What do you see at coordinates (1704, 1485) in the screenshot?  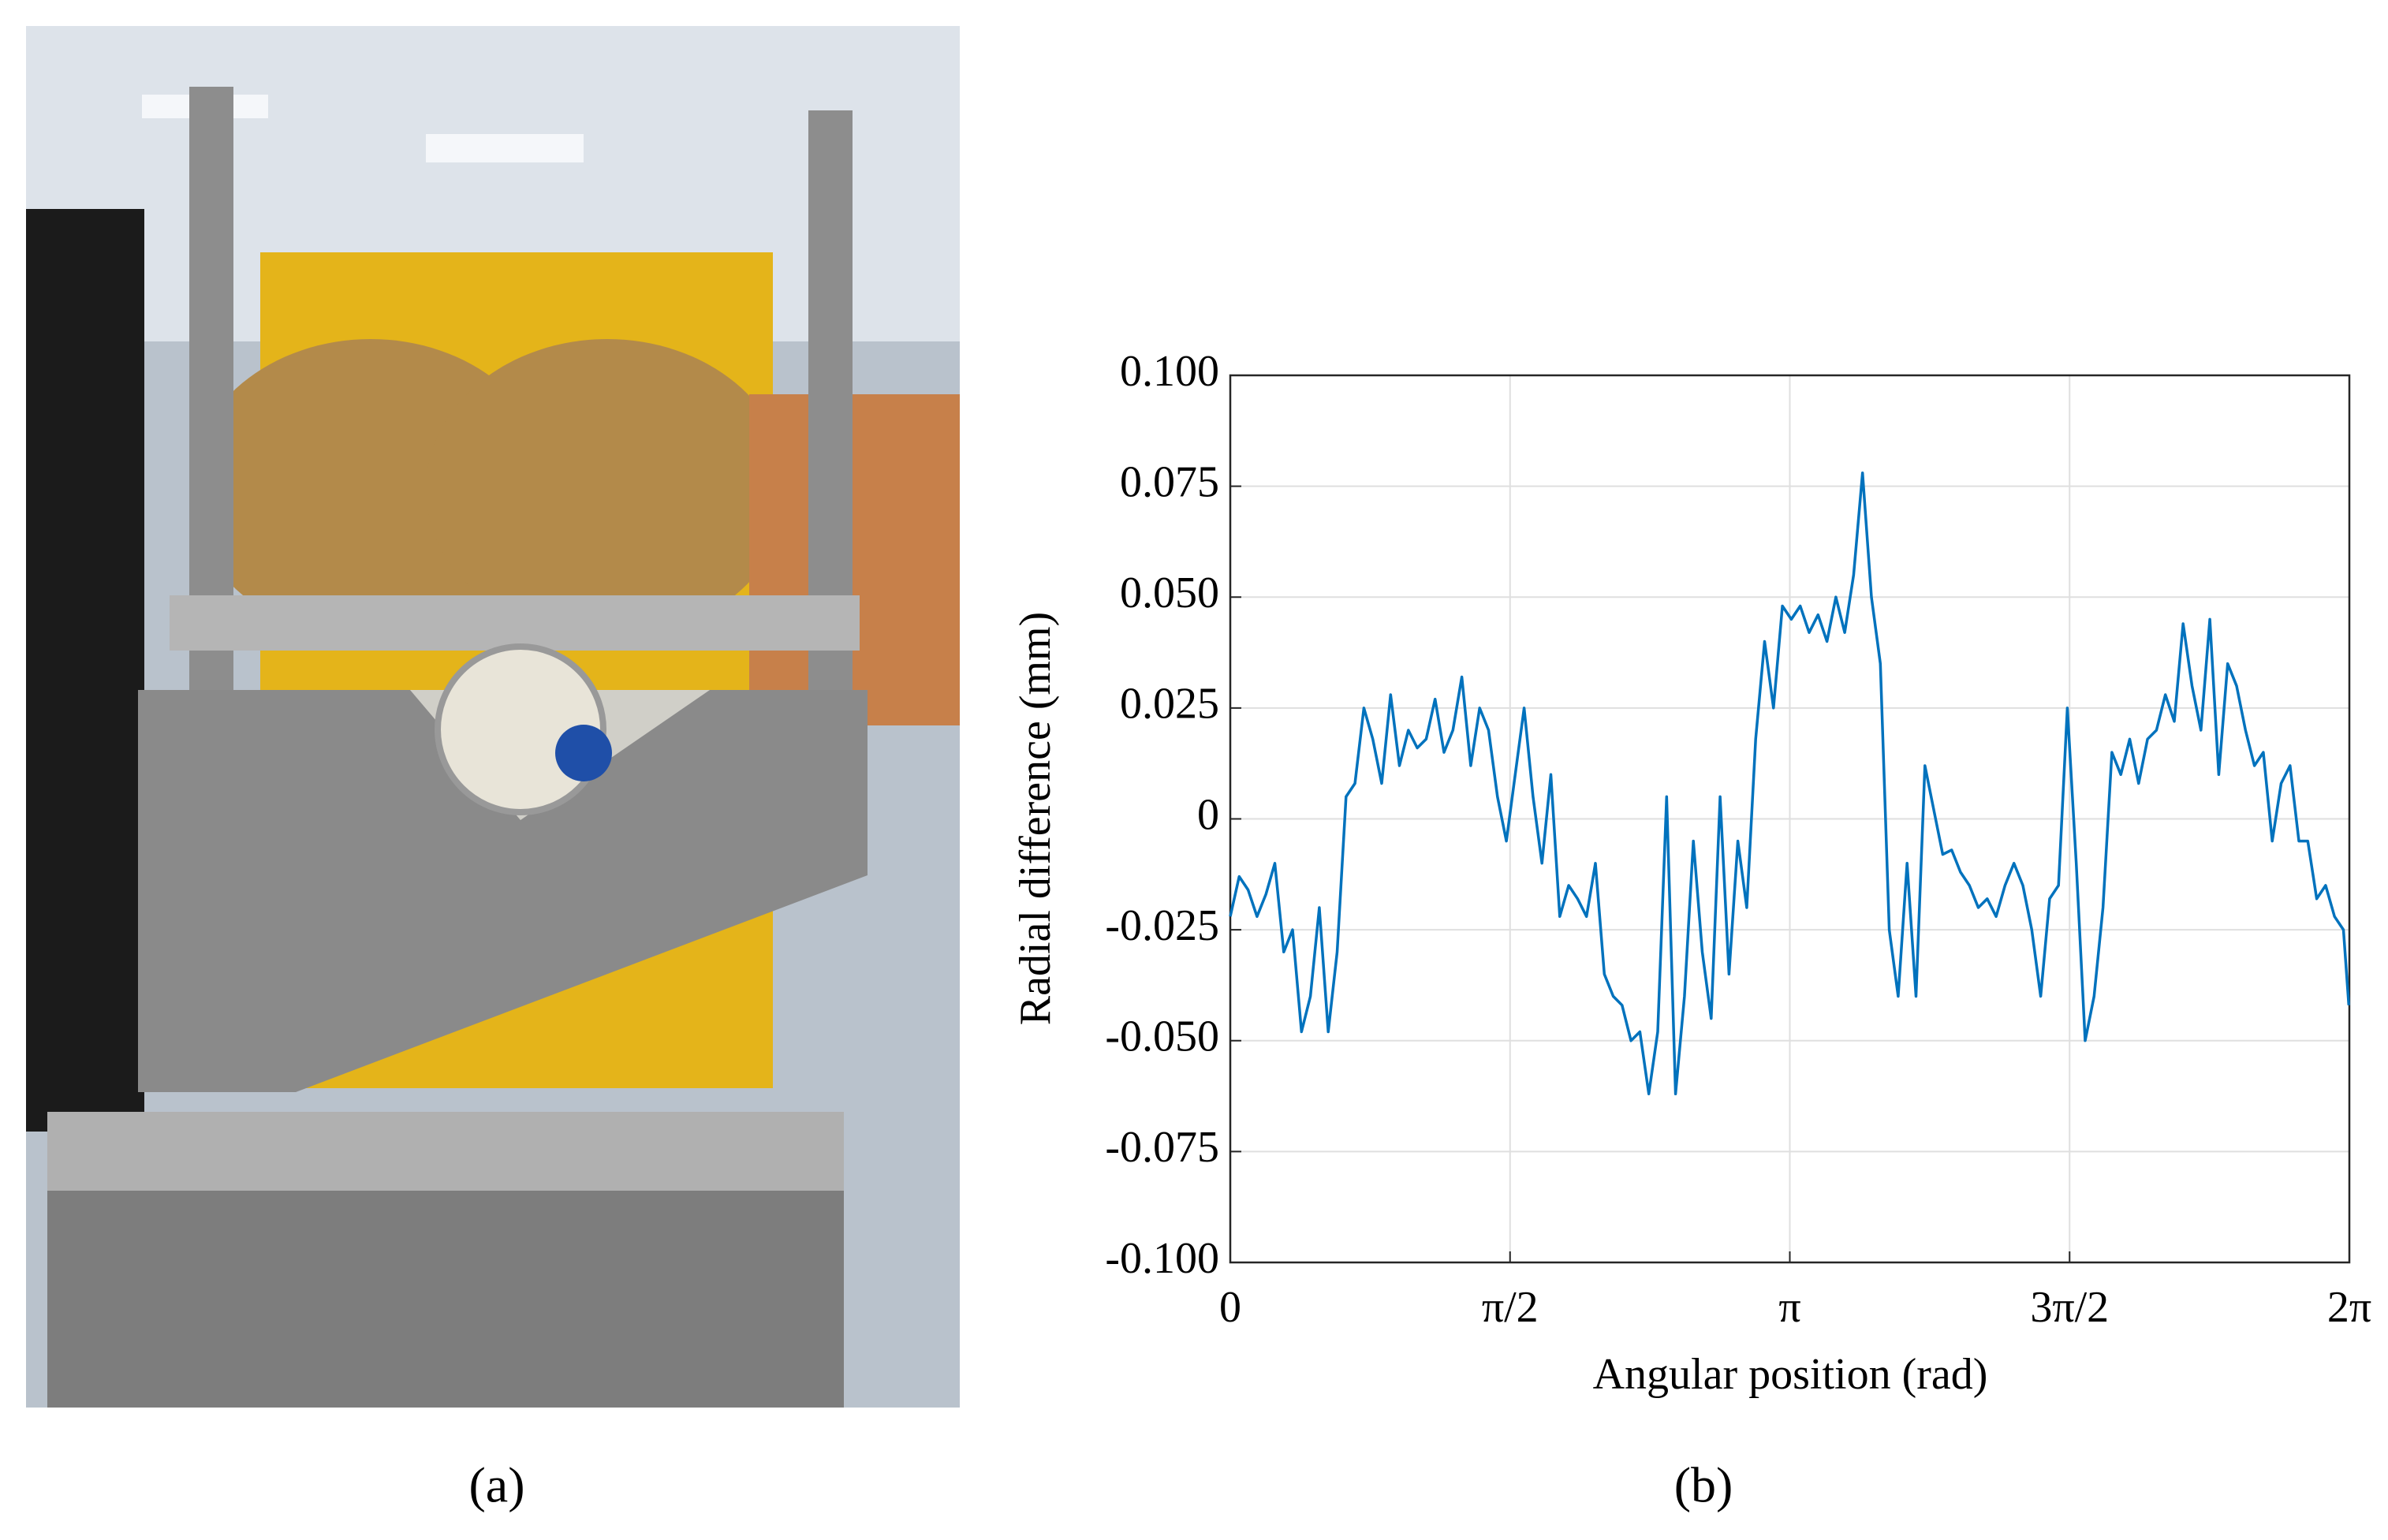 I see `caption: (b)` at bounding box center [1704, 1485].